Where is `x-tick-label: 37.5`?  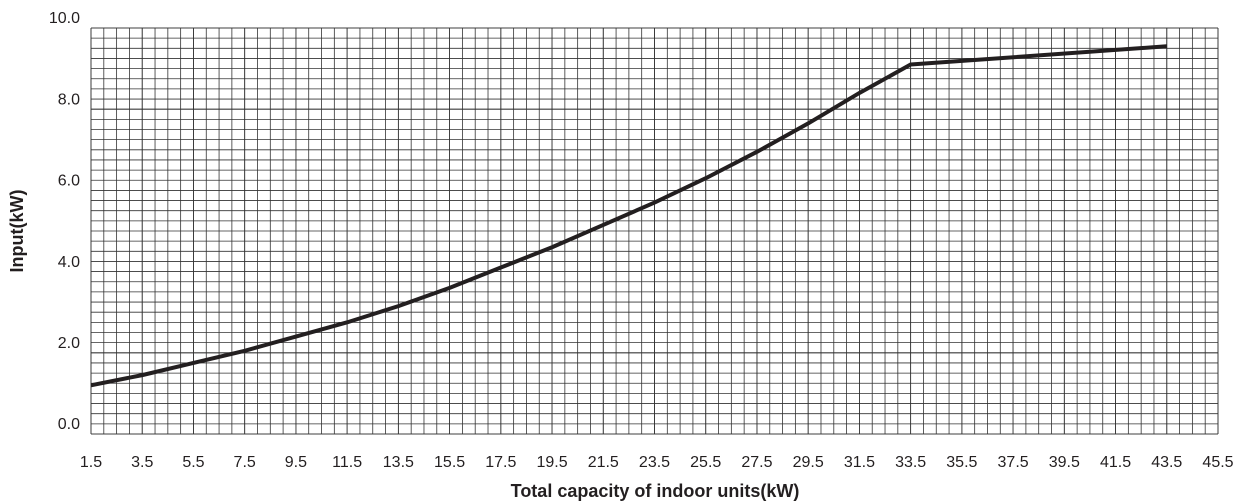 x-tick-label: 37.5 is located at coordinates (1013, 462).